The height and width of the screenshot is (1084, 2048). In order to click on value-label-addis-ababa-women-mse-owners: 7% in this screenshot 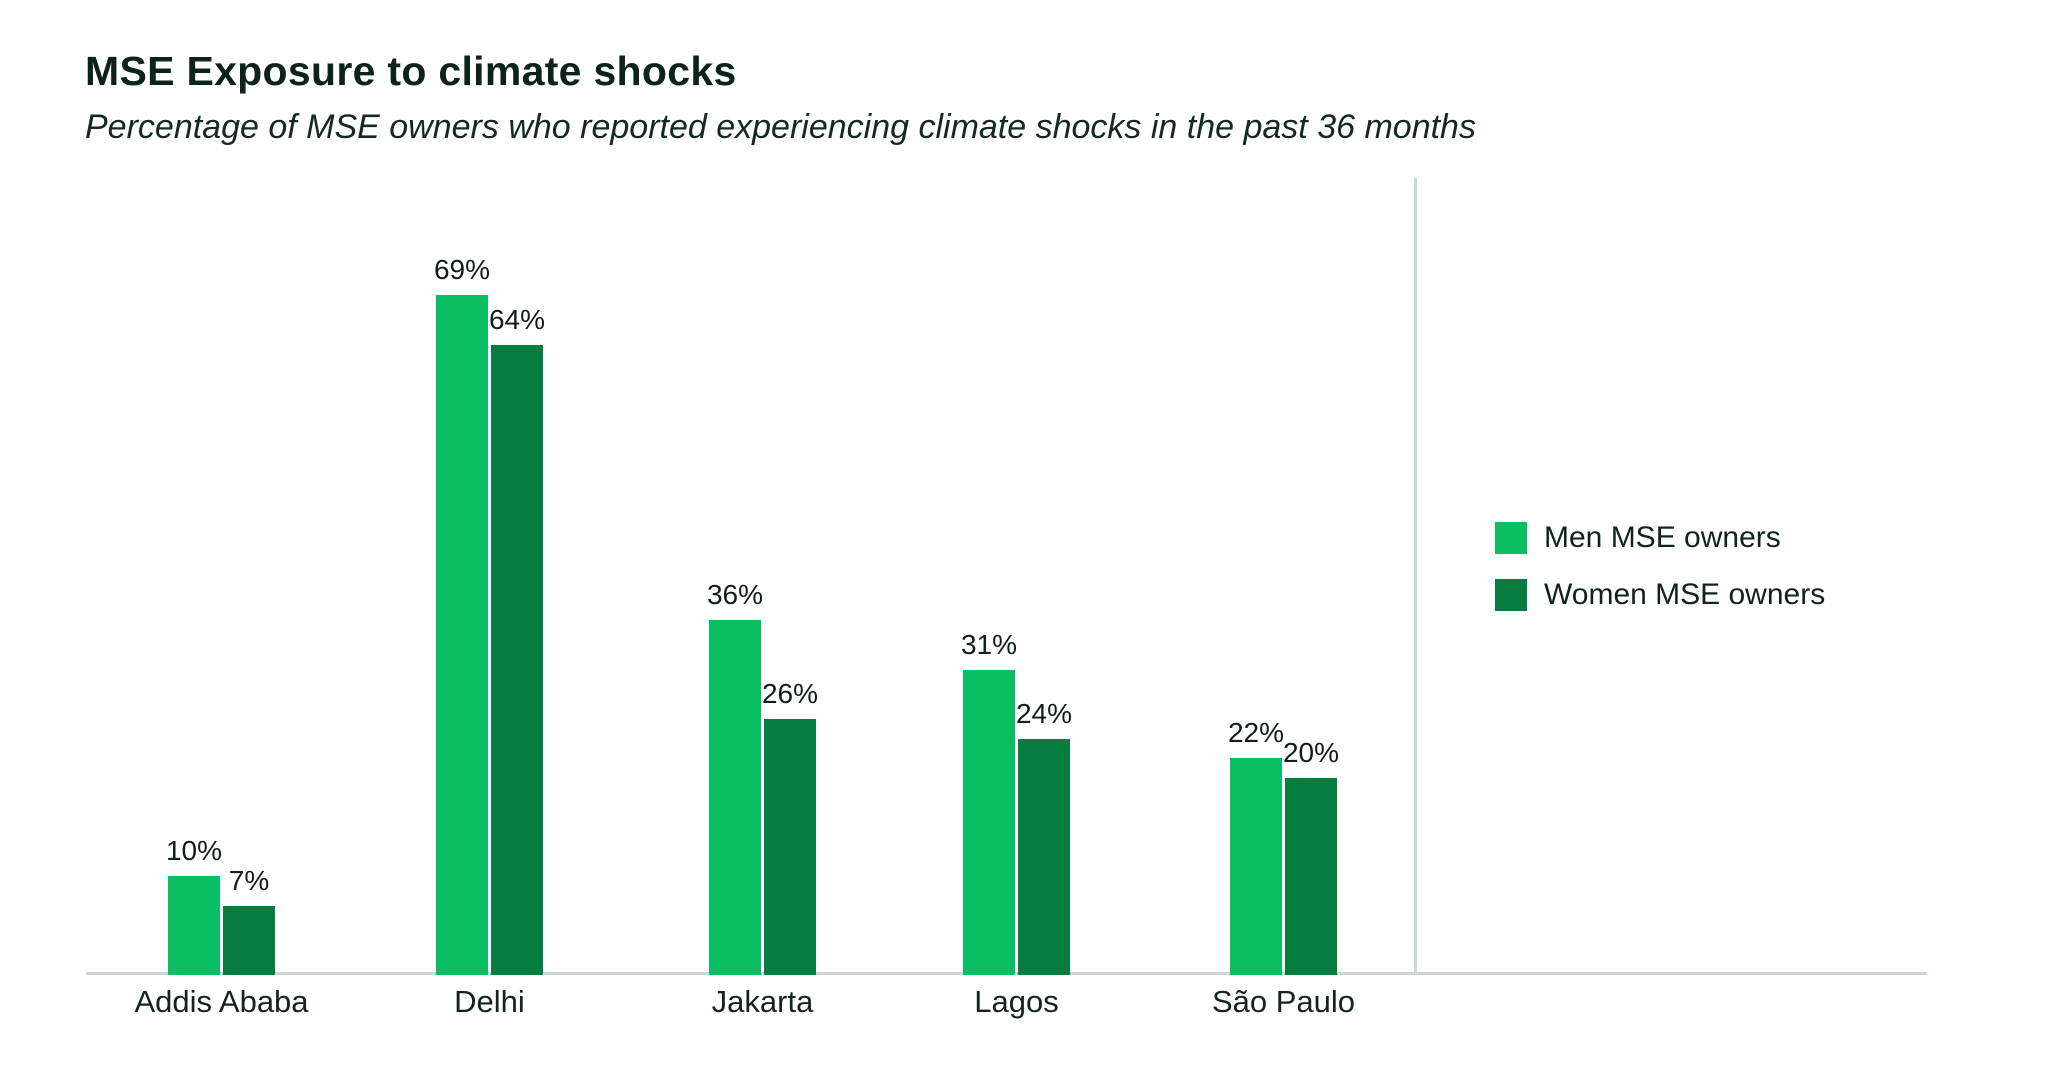, I will do `click(249, 880)`.